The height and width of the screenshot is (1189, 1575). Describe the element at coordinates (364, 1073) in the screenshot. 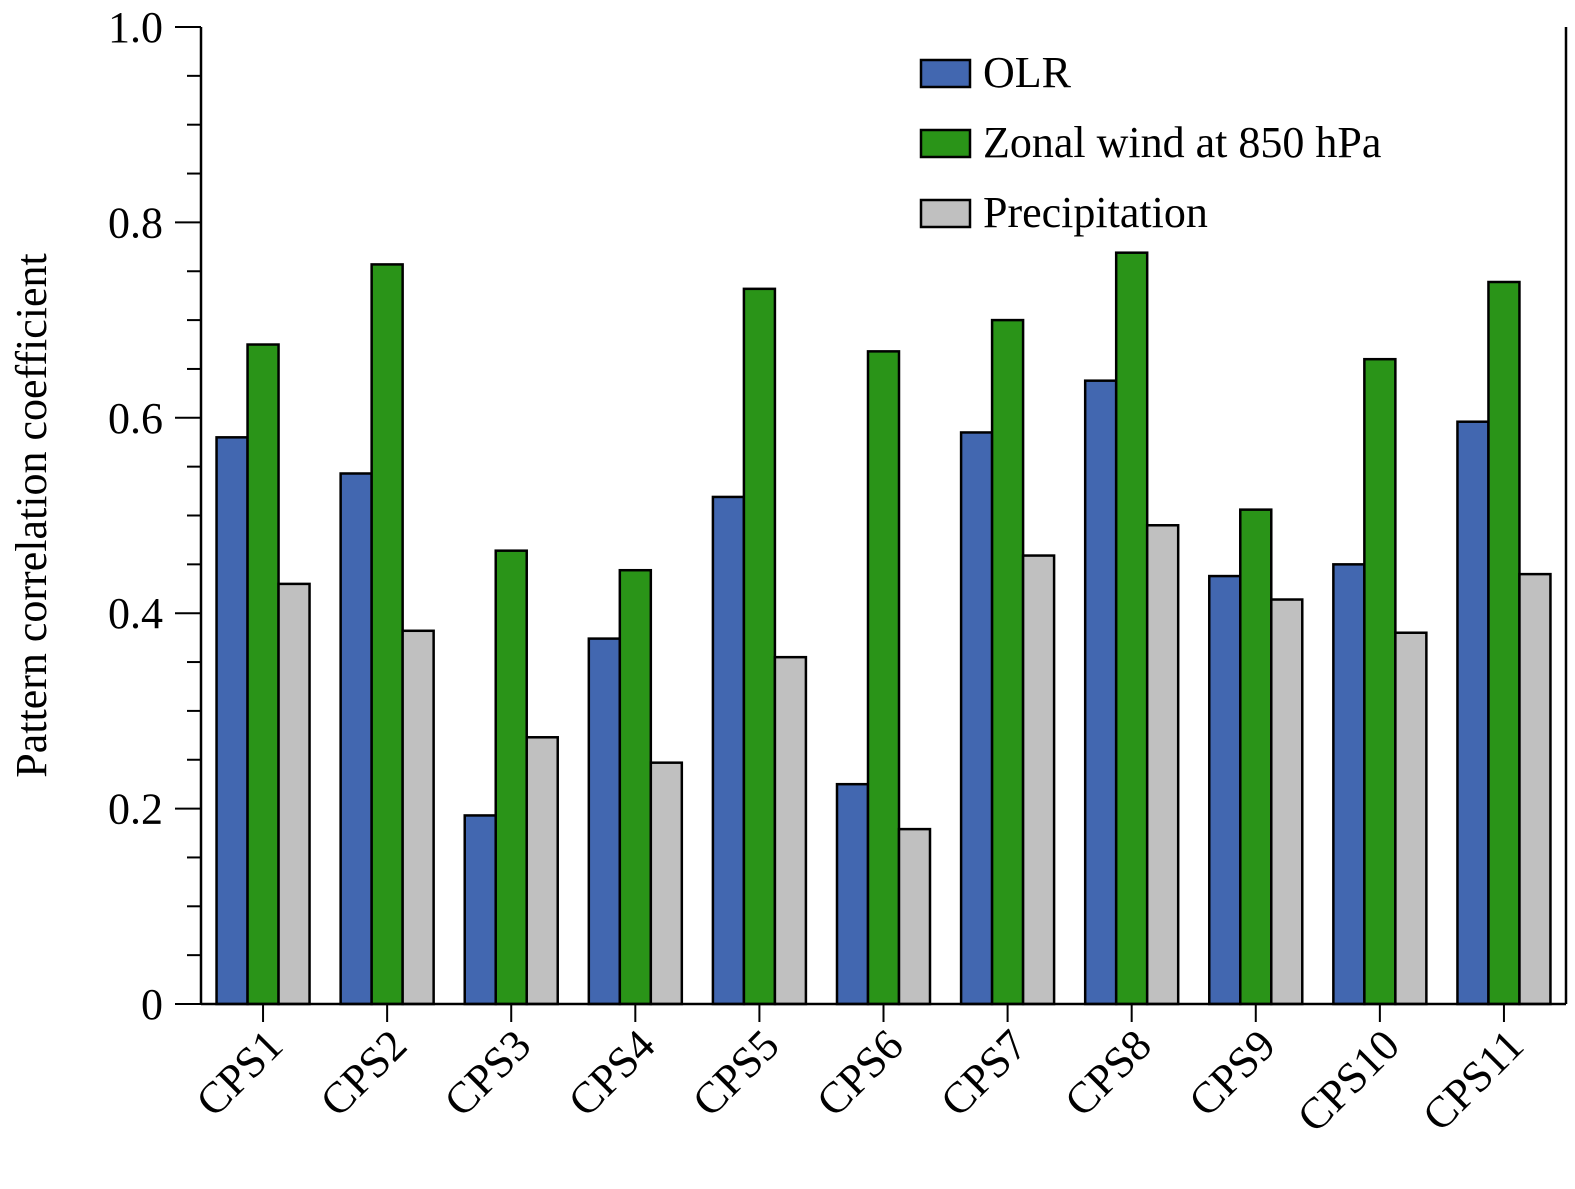

I see `x-tick-label: CPS2` at that location.